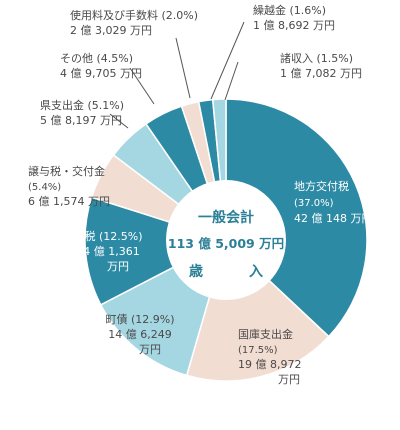 The width and height of the screenshot is (400, 430). Describe the element at coordinates (101, 73) in the screenshot. I see `slice-label: 4 億 9,705 万円` at that location.